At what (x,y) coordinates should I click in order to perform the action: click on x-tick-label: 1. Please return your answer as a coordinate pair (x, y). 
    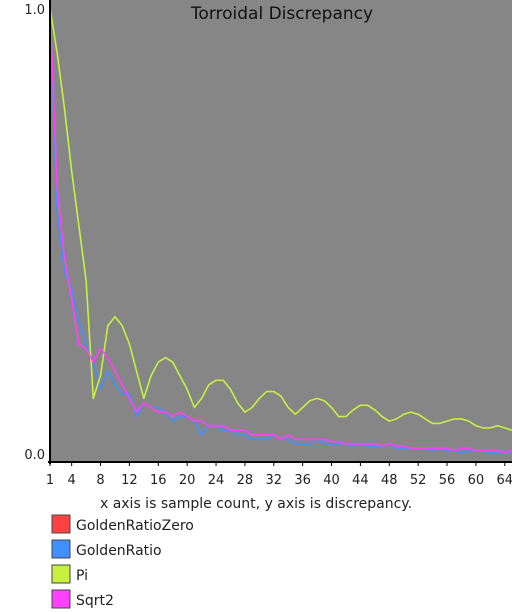
    Looking at the image, I should click on (50, 480).